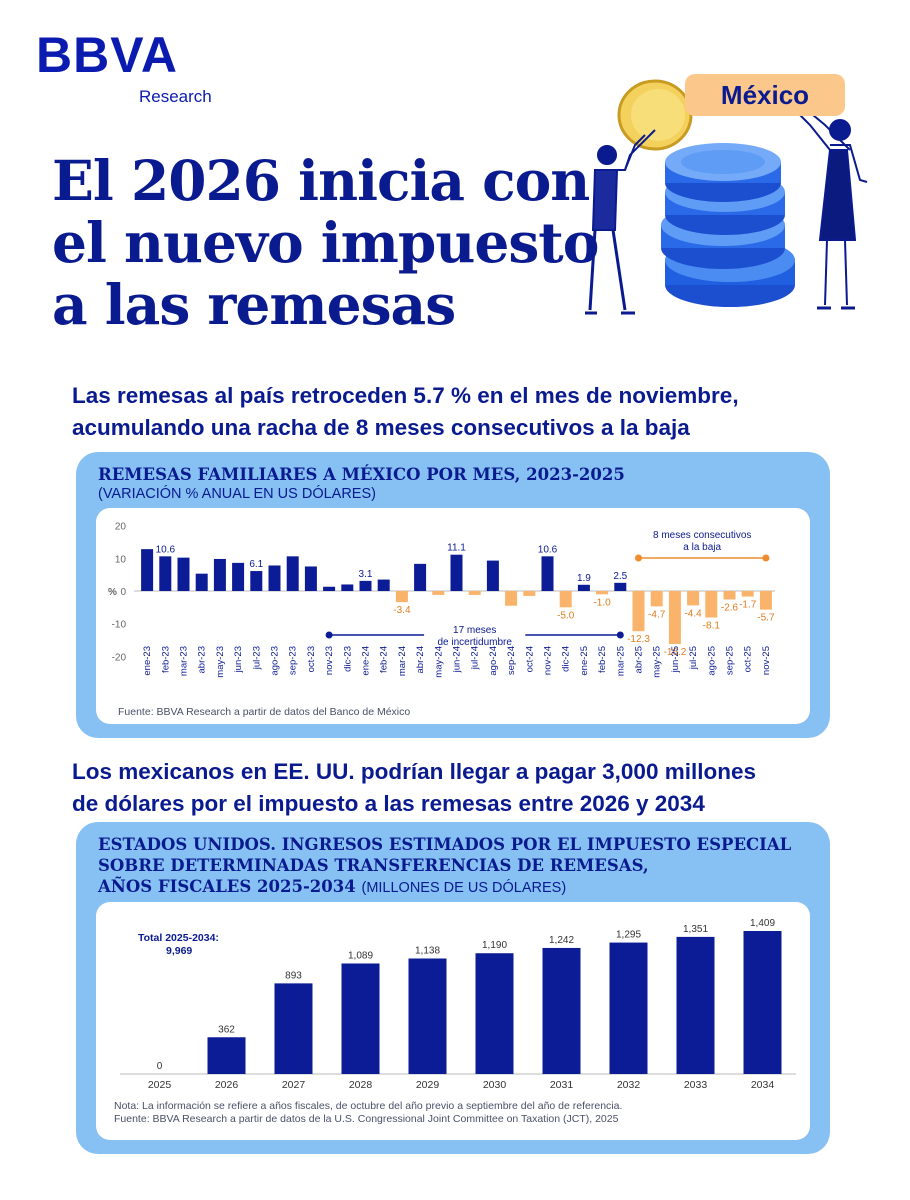  I want to click on country-badge: México, so click(765, 95).